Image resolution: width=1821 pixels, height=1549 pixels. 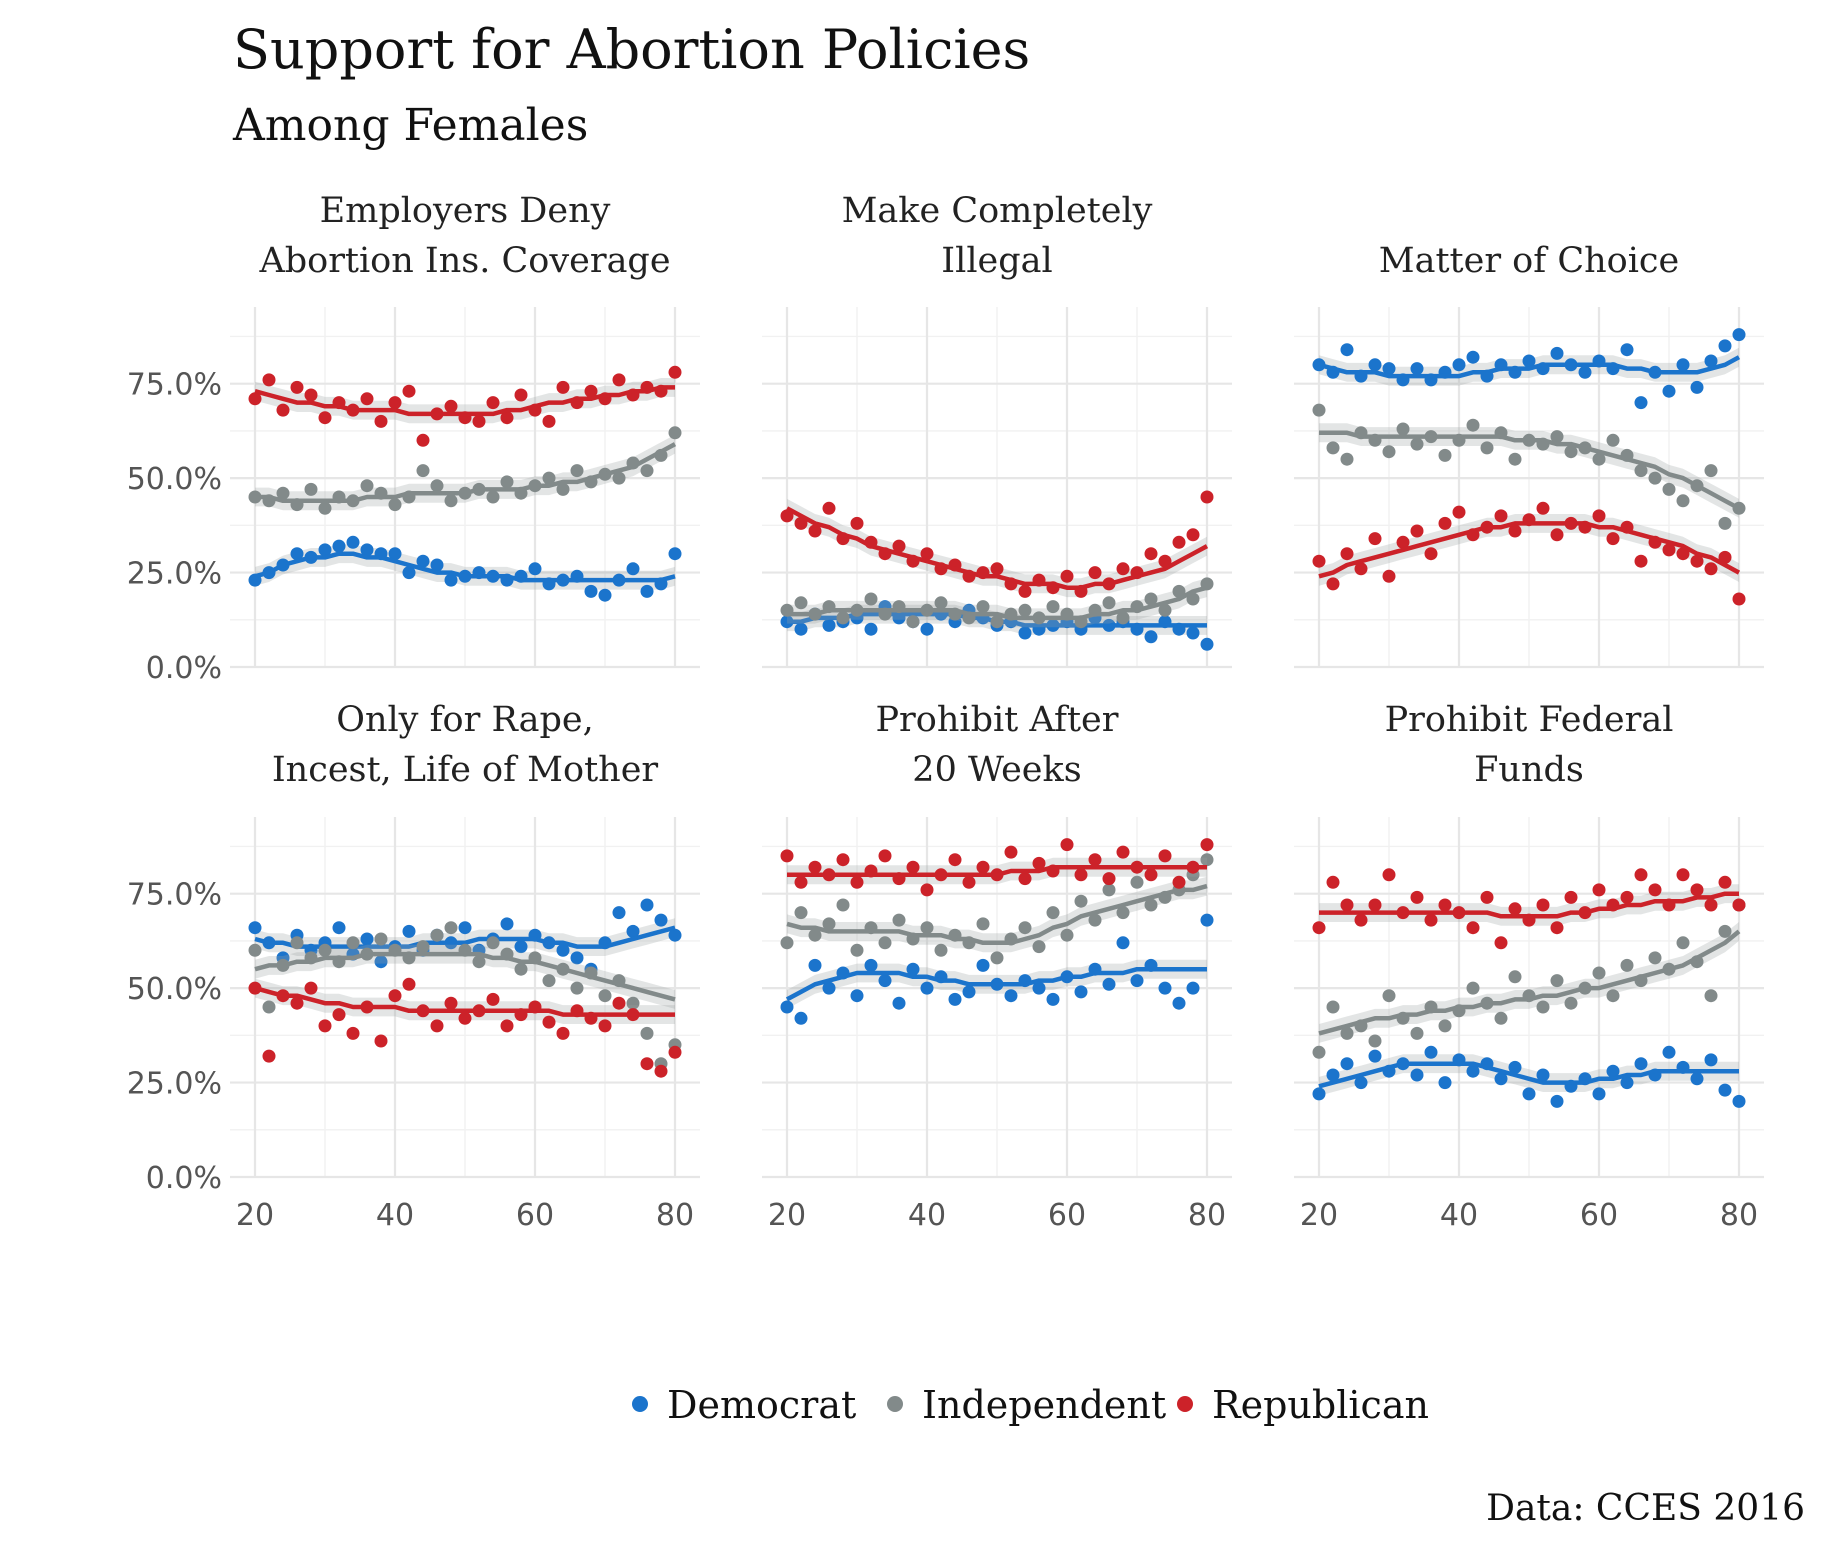 I want to click on facet-panel: Prohibit FederalFunds20 40 60 80, so click(x=1529, y=966).